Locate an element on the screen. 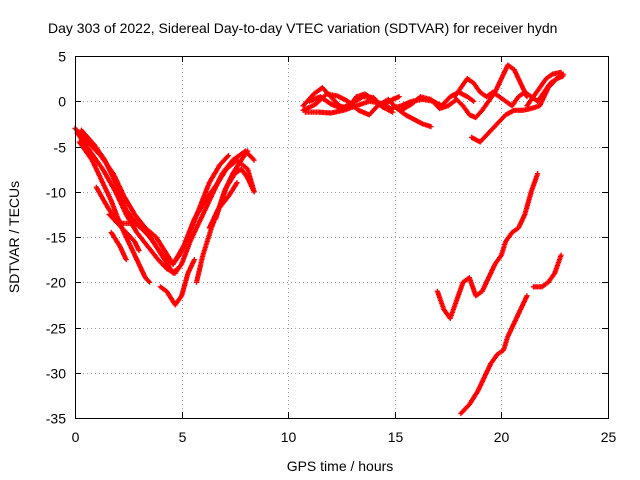  y-tick-label: -5 is located at coordinates (60, 148).